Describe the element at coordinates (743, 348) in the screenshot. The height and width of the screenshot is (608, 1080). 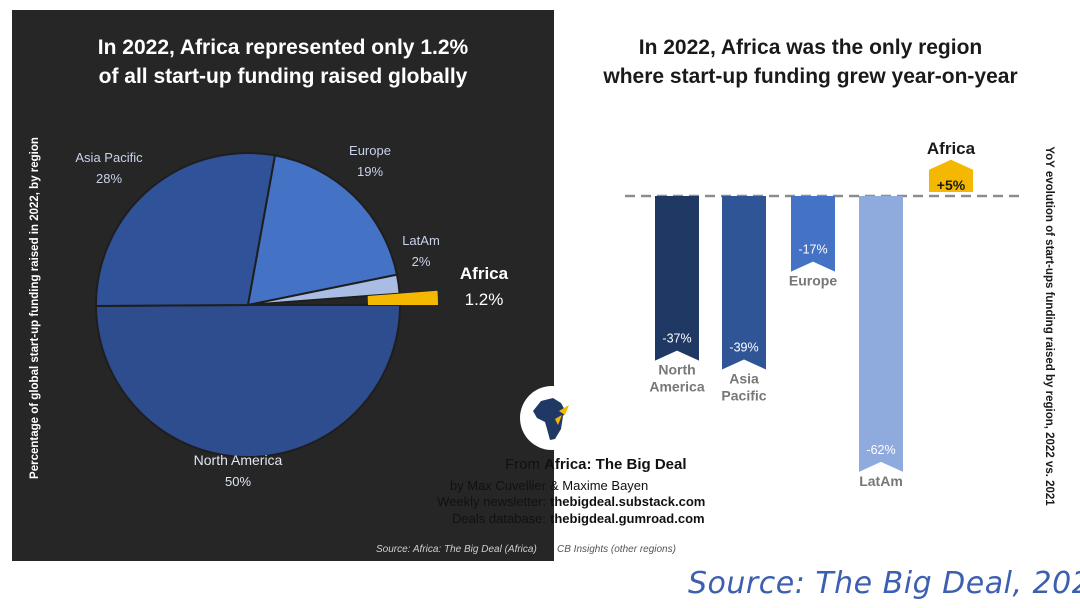
I see `bar-value-asia-pacific: -39%` at that location.